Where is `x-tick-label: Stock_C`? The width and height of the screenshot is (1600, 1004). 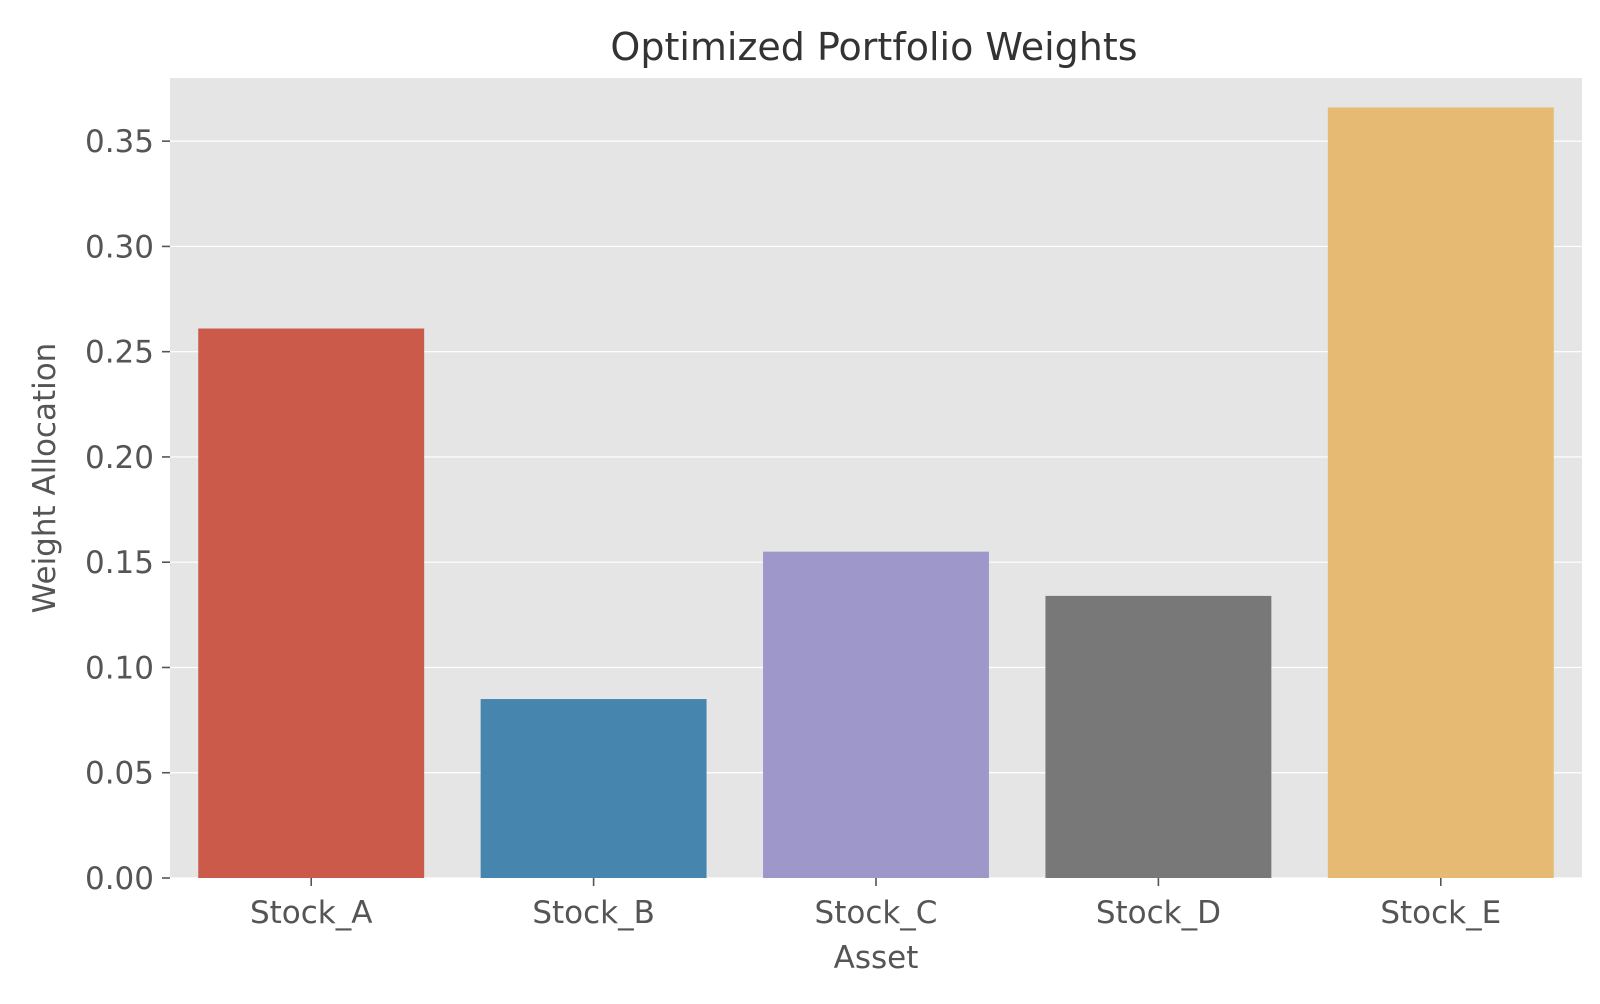
x-tick-label: Stock_C is located at coordinates (876, 913).